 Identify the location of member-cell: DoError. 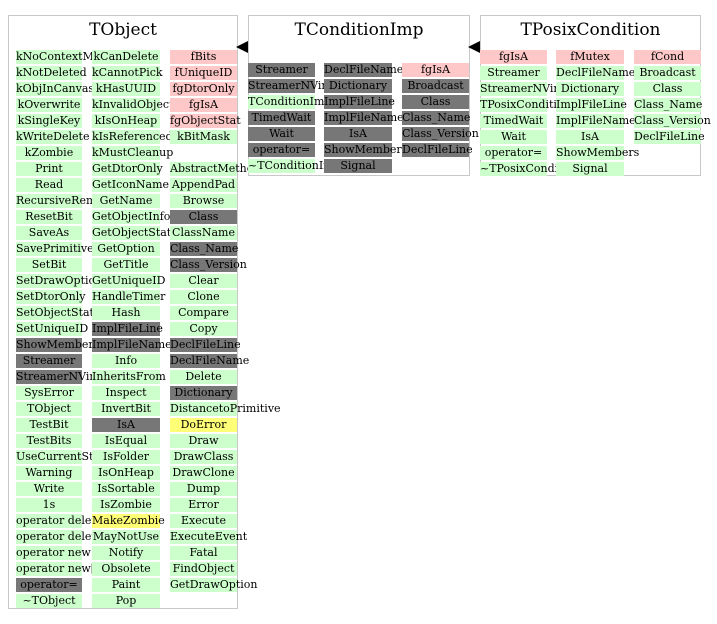
(203, 425).